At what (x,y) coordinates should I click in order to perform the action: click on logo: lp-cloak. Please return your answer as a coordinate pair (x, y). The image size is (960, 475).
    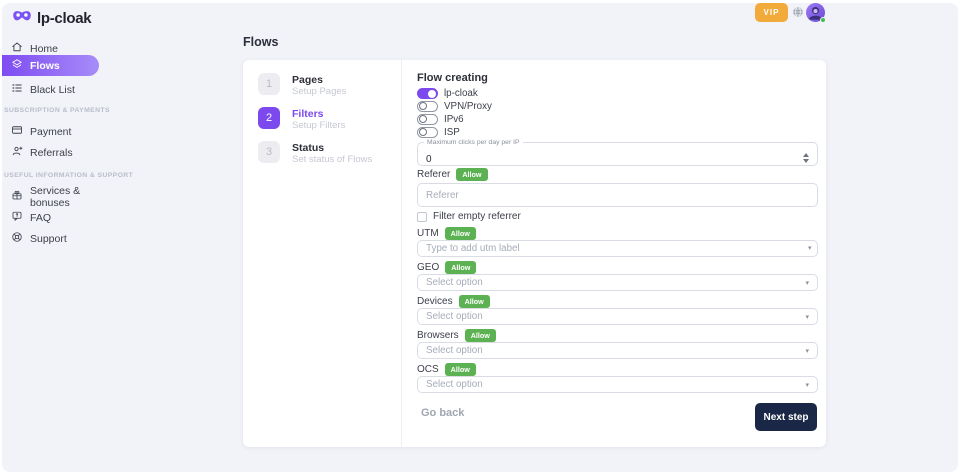
    Looking at the image, I should click on (52, 18).